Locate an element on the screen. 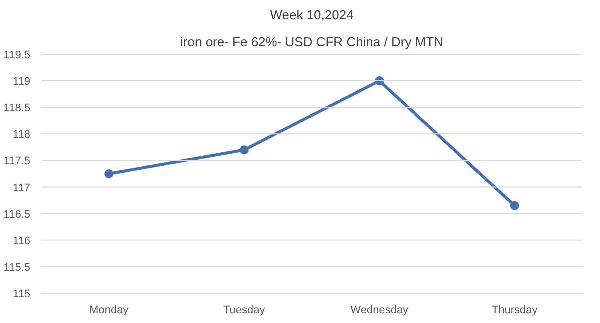  y-tick-label: 115.5 is located at coordinates (17, 268).